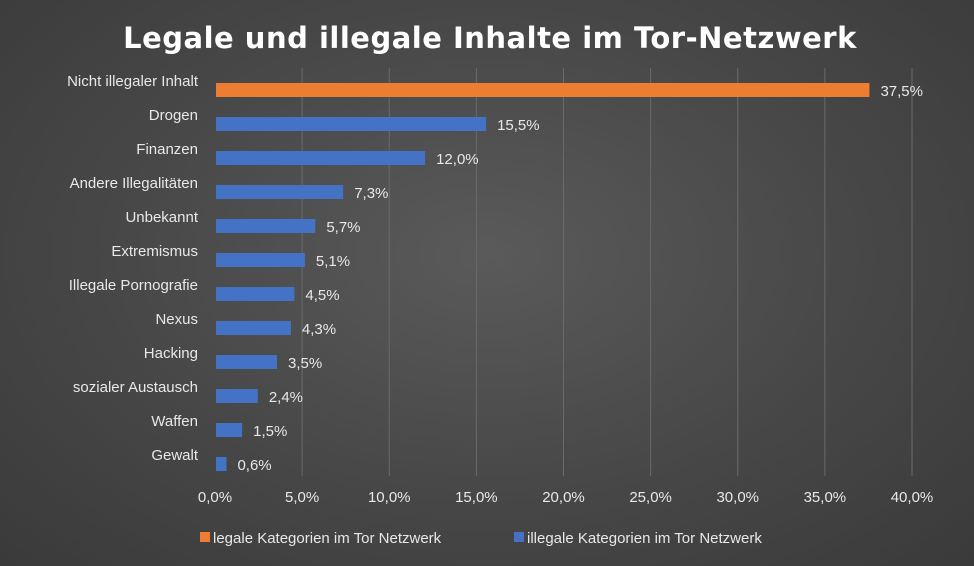 The image size is (974, 566). I want to click on category-label: Illegale Pornografie, so click(133, 285).